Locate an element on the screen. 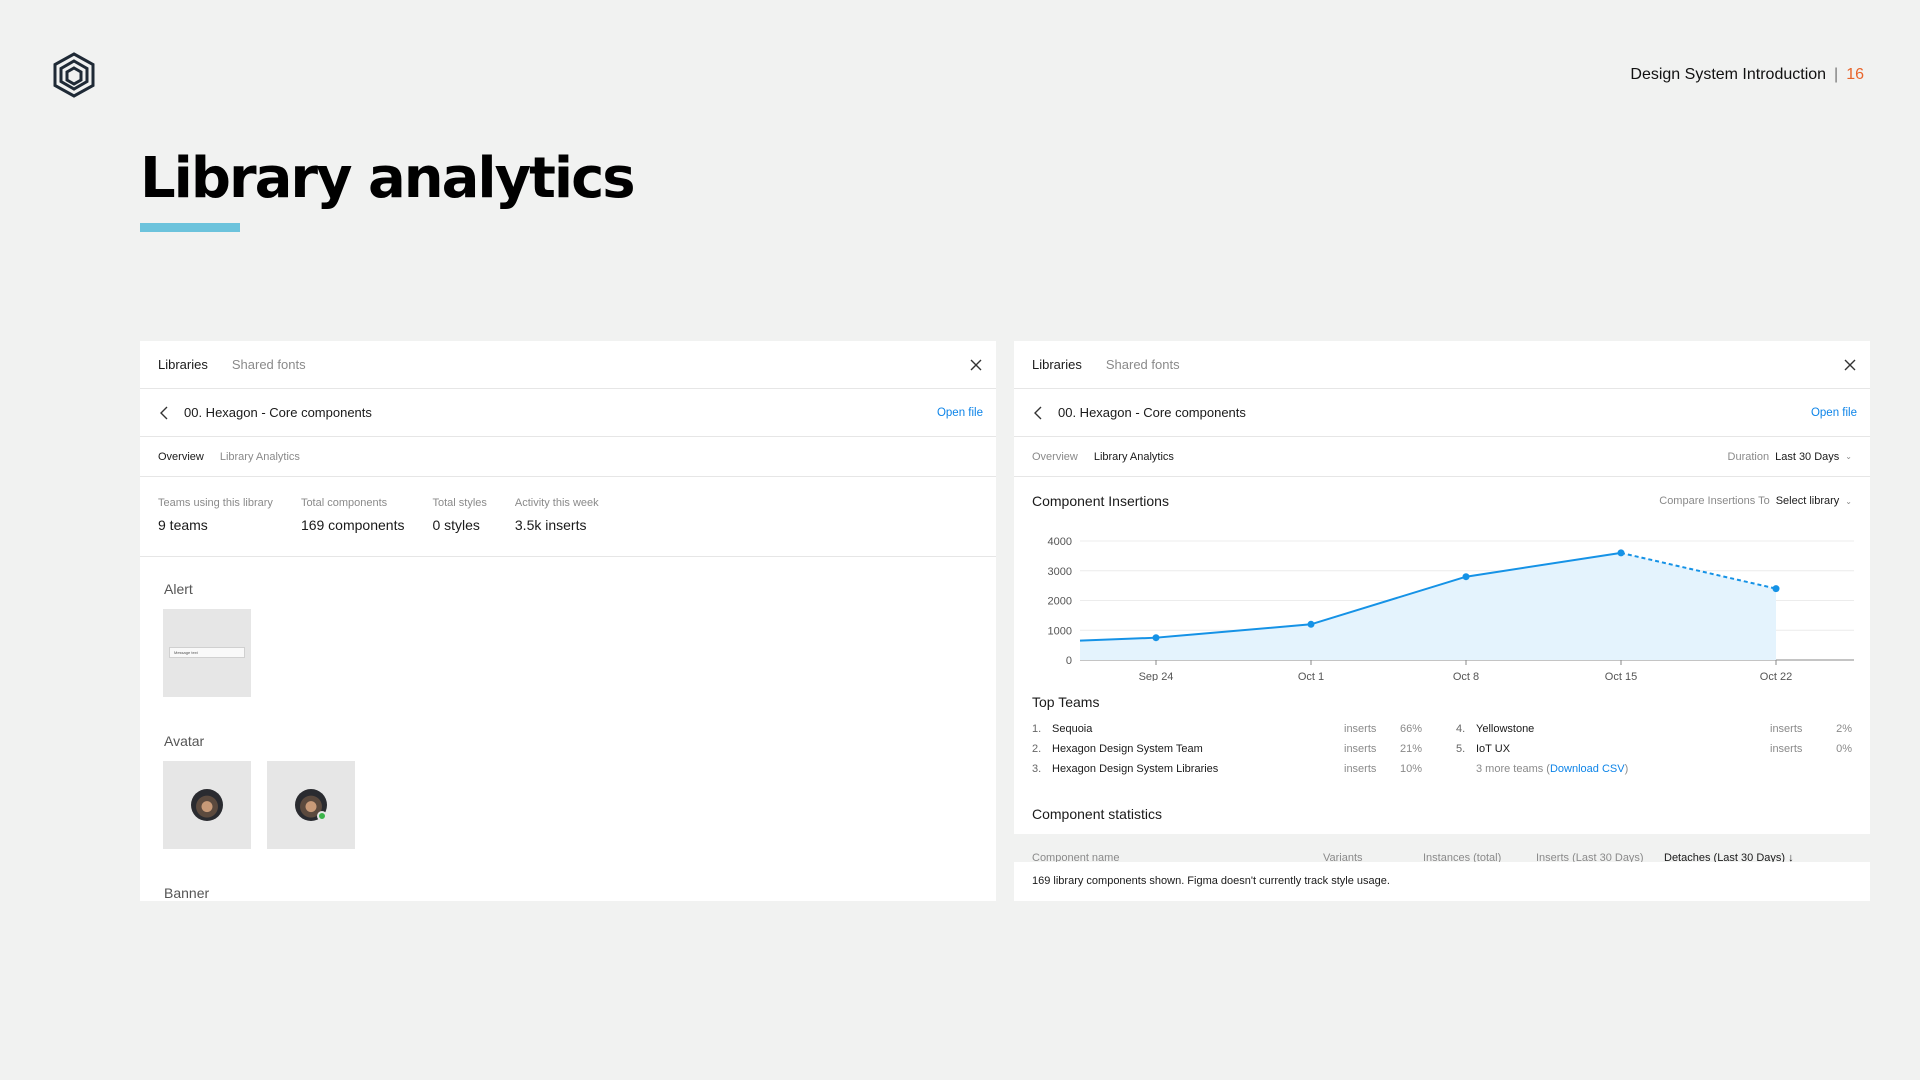 Image resolution: width=1920 pixels, height=1080 pixels. chevron-down-icon: ⌄ is located at coordinates (1848, 456).